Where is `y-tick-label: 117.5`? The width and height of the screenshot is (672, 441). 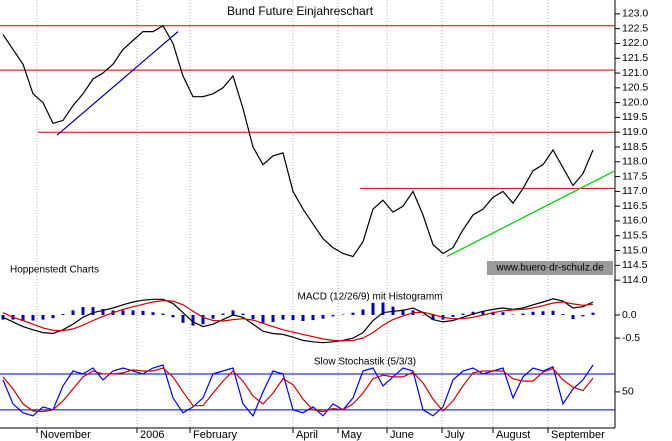
y-tick-label: 117.5 is located at coordinates (635, 176).